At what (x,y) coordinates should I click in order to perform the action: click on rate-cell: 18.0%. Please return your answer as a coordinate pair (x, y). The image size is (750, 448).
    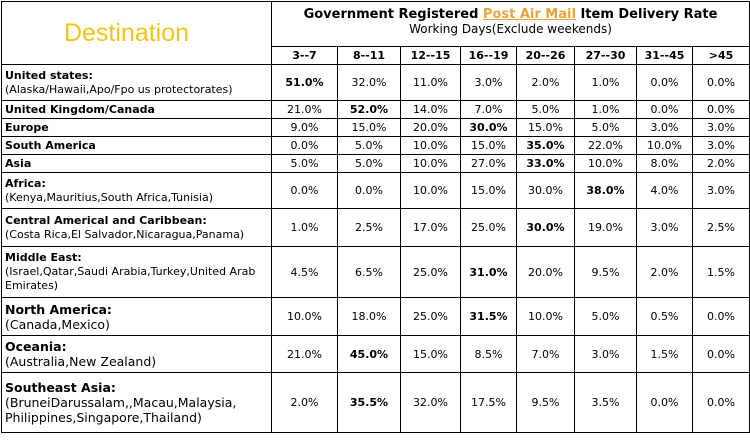
    Looking at the image, I should click on (369, 316).